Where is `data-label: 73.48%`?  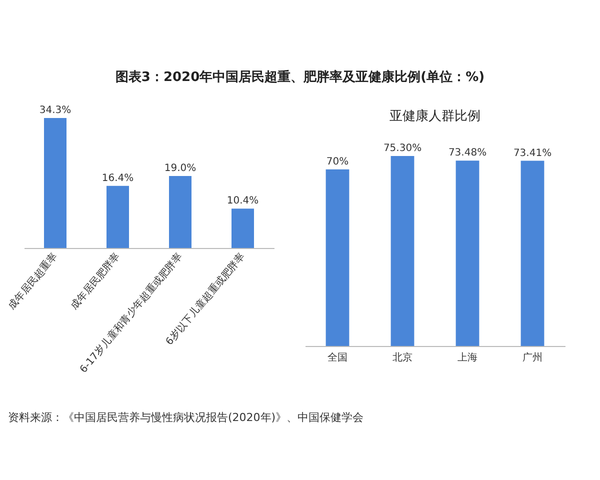
data-label: 73.48% is located at coordinates (467, 153).